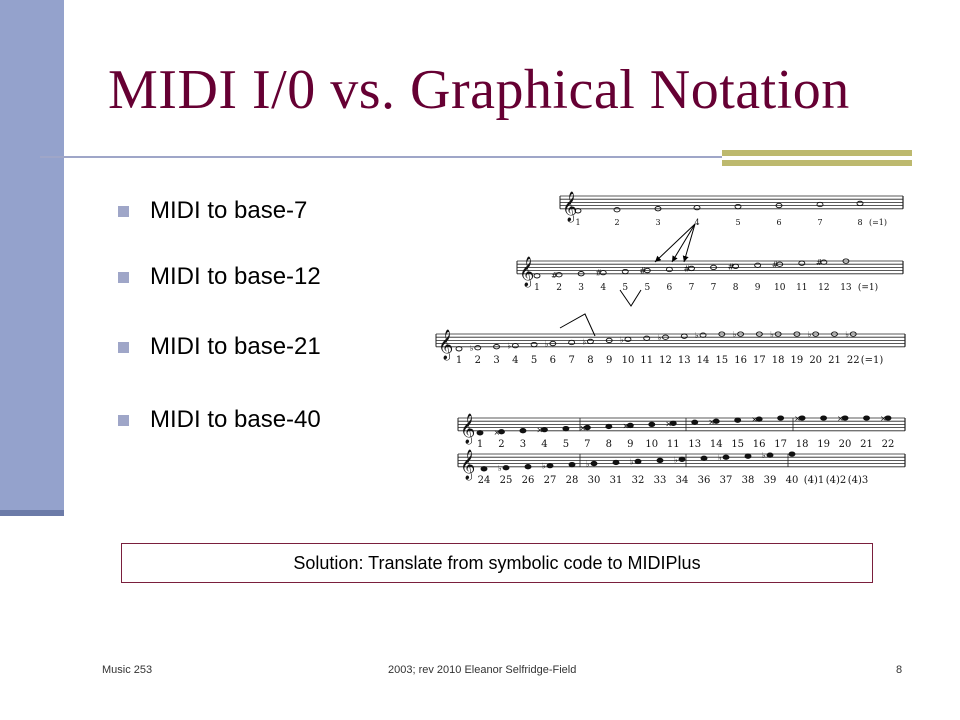 The width and height of the screenshot is (960, 720). I want to click on scale-degree-number: 28, so click(572, 480).